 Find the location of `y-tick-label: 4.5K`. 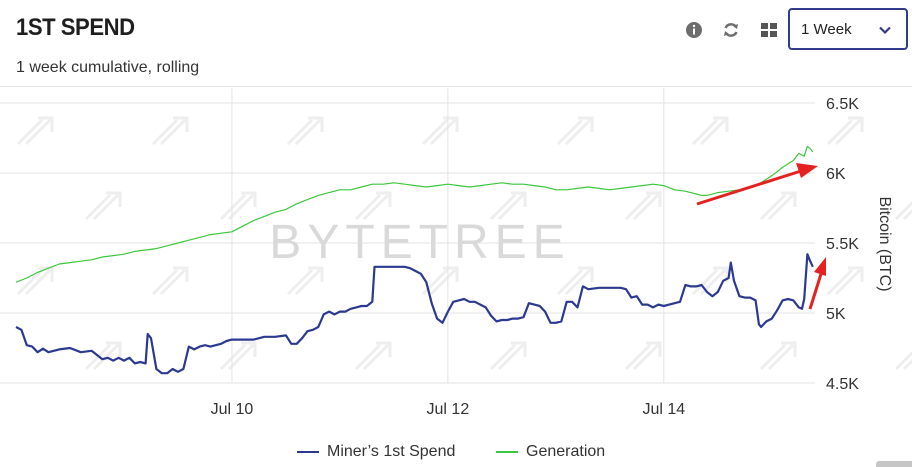

y-tick-label: 4.5K is located at coordinates (842, 384).